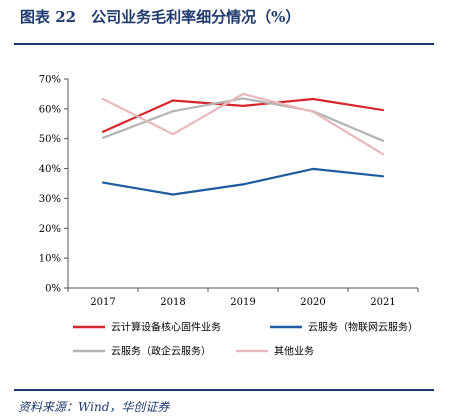 This screenshot has height=417, width=451. What do you see at coordinates (102, 302) in the screenshot?
I see `x-tick-label: 2017` at bounding box center [102, 302].